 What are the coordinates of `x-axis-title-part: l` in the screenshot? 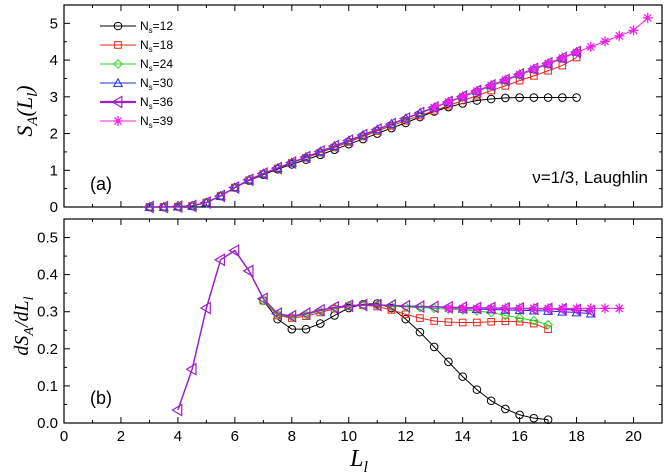 It's located at (365, 467).